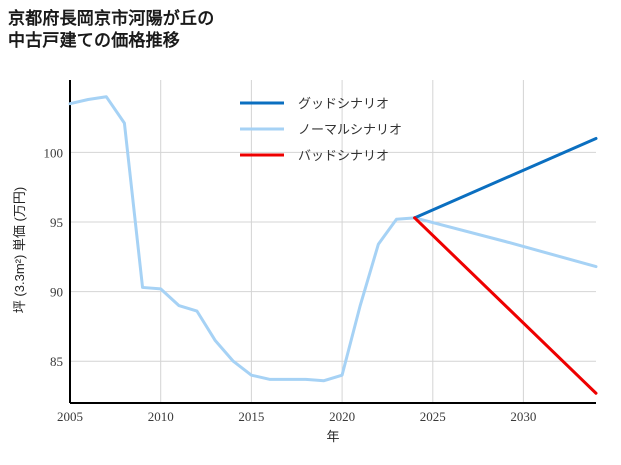  Describe the element at coordinates (94, 41) in the screenshot. I see `chart-title-line-2: 中古戸建ての価格推移` at that location.